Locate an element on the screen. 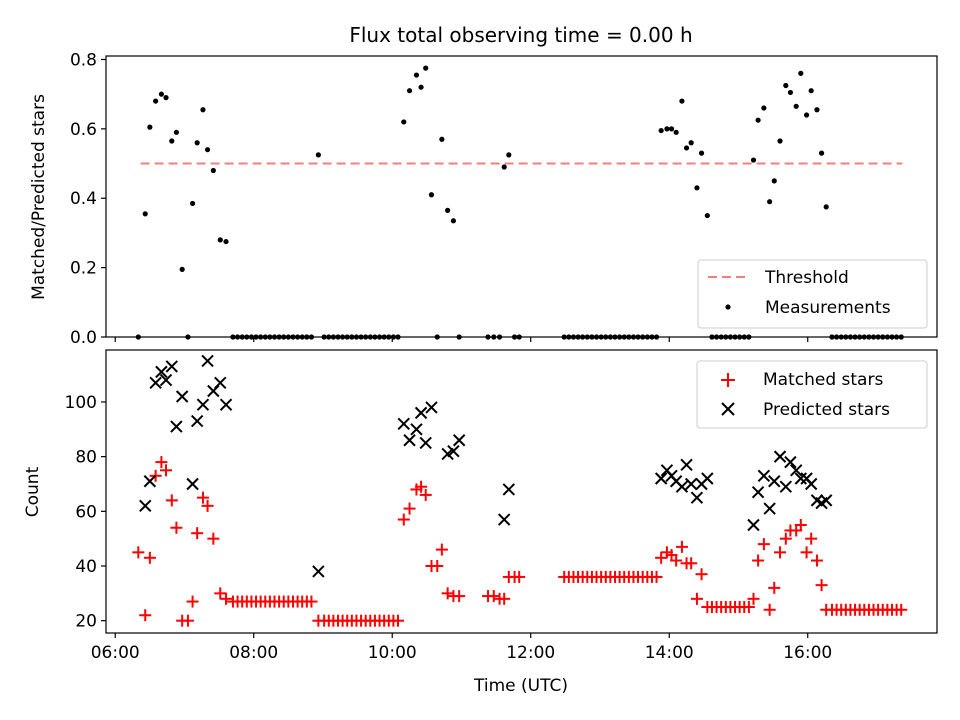  top-y-tick-label: 0.6 is located at coordinates (83, 130).